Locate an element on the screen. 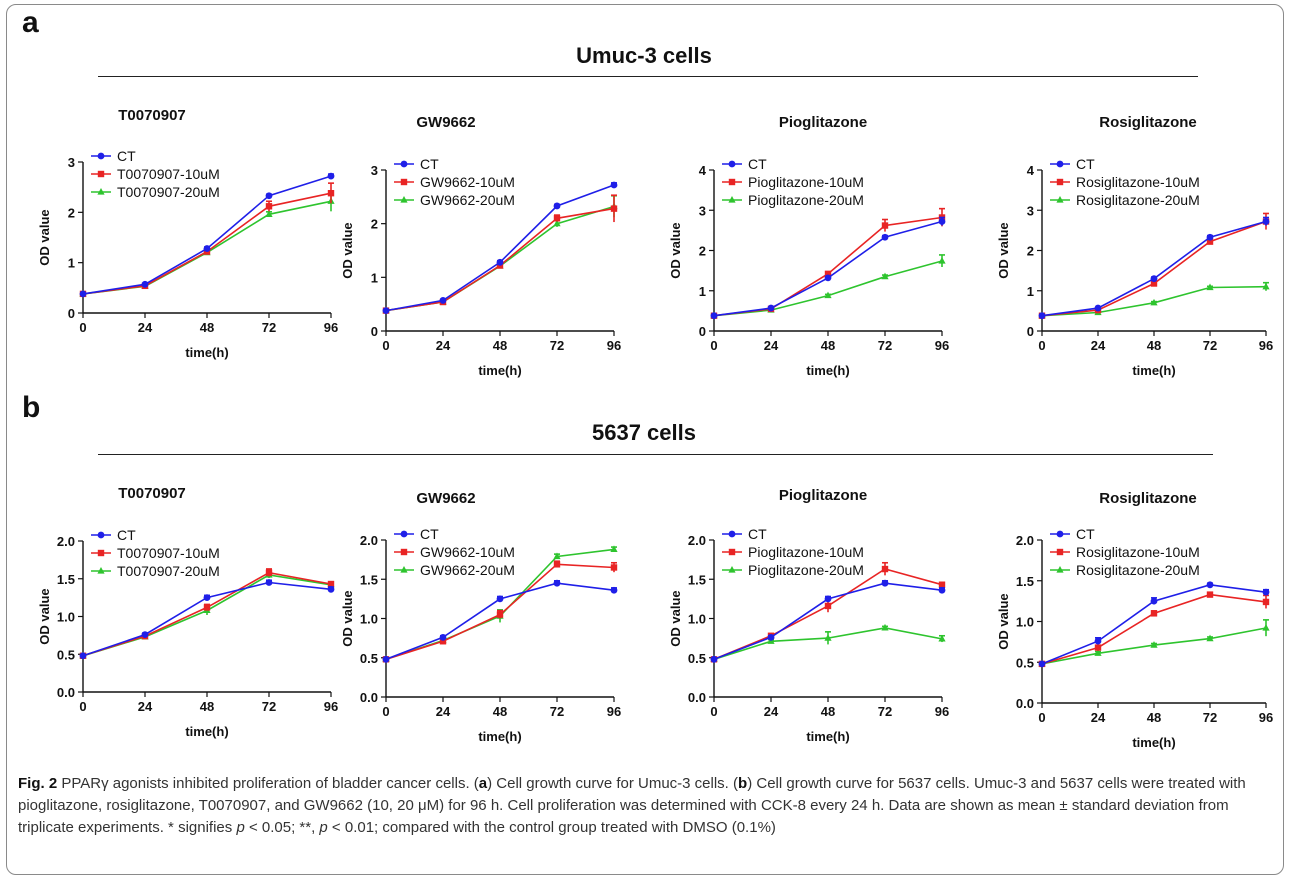  chart-2-series-2-point is located at coordinates (614, 208).